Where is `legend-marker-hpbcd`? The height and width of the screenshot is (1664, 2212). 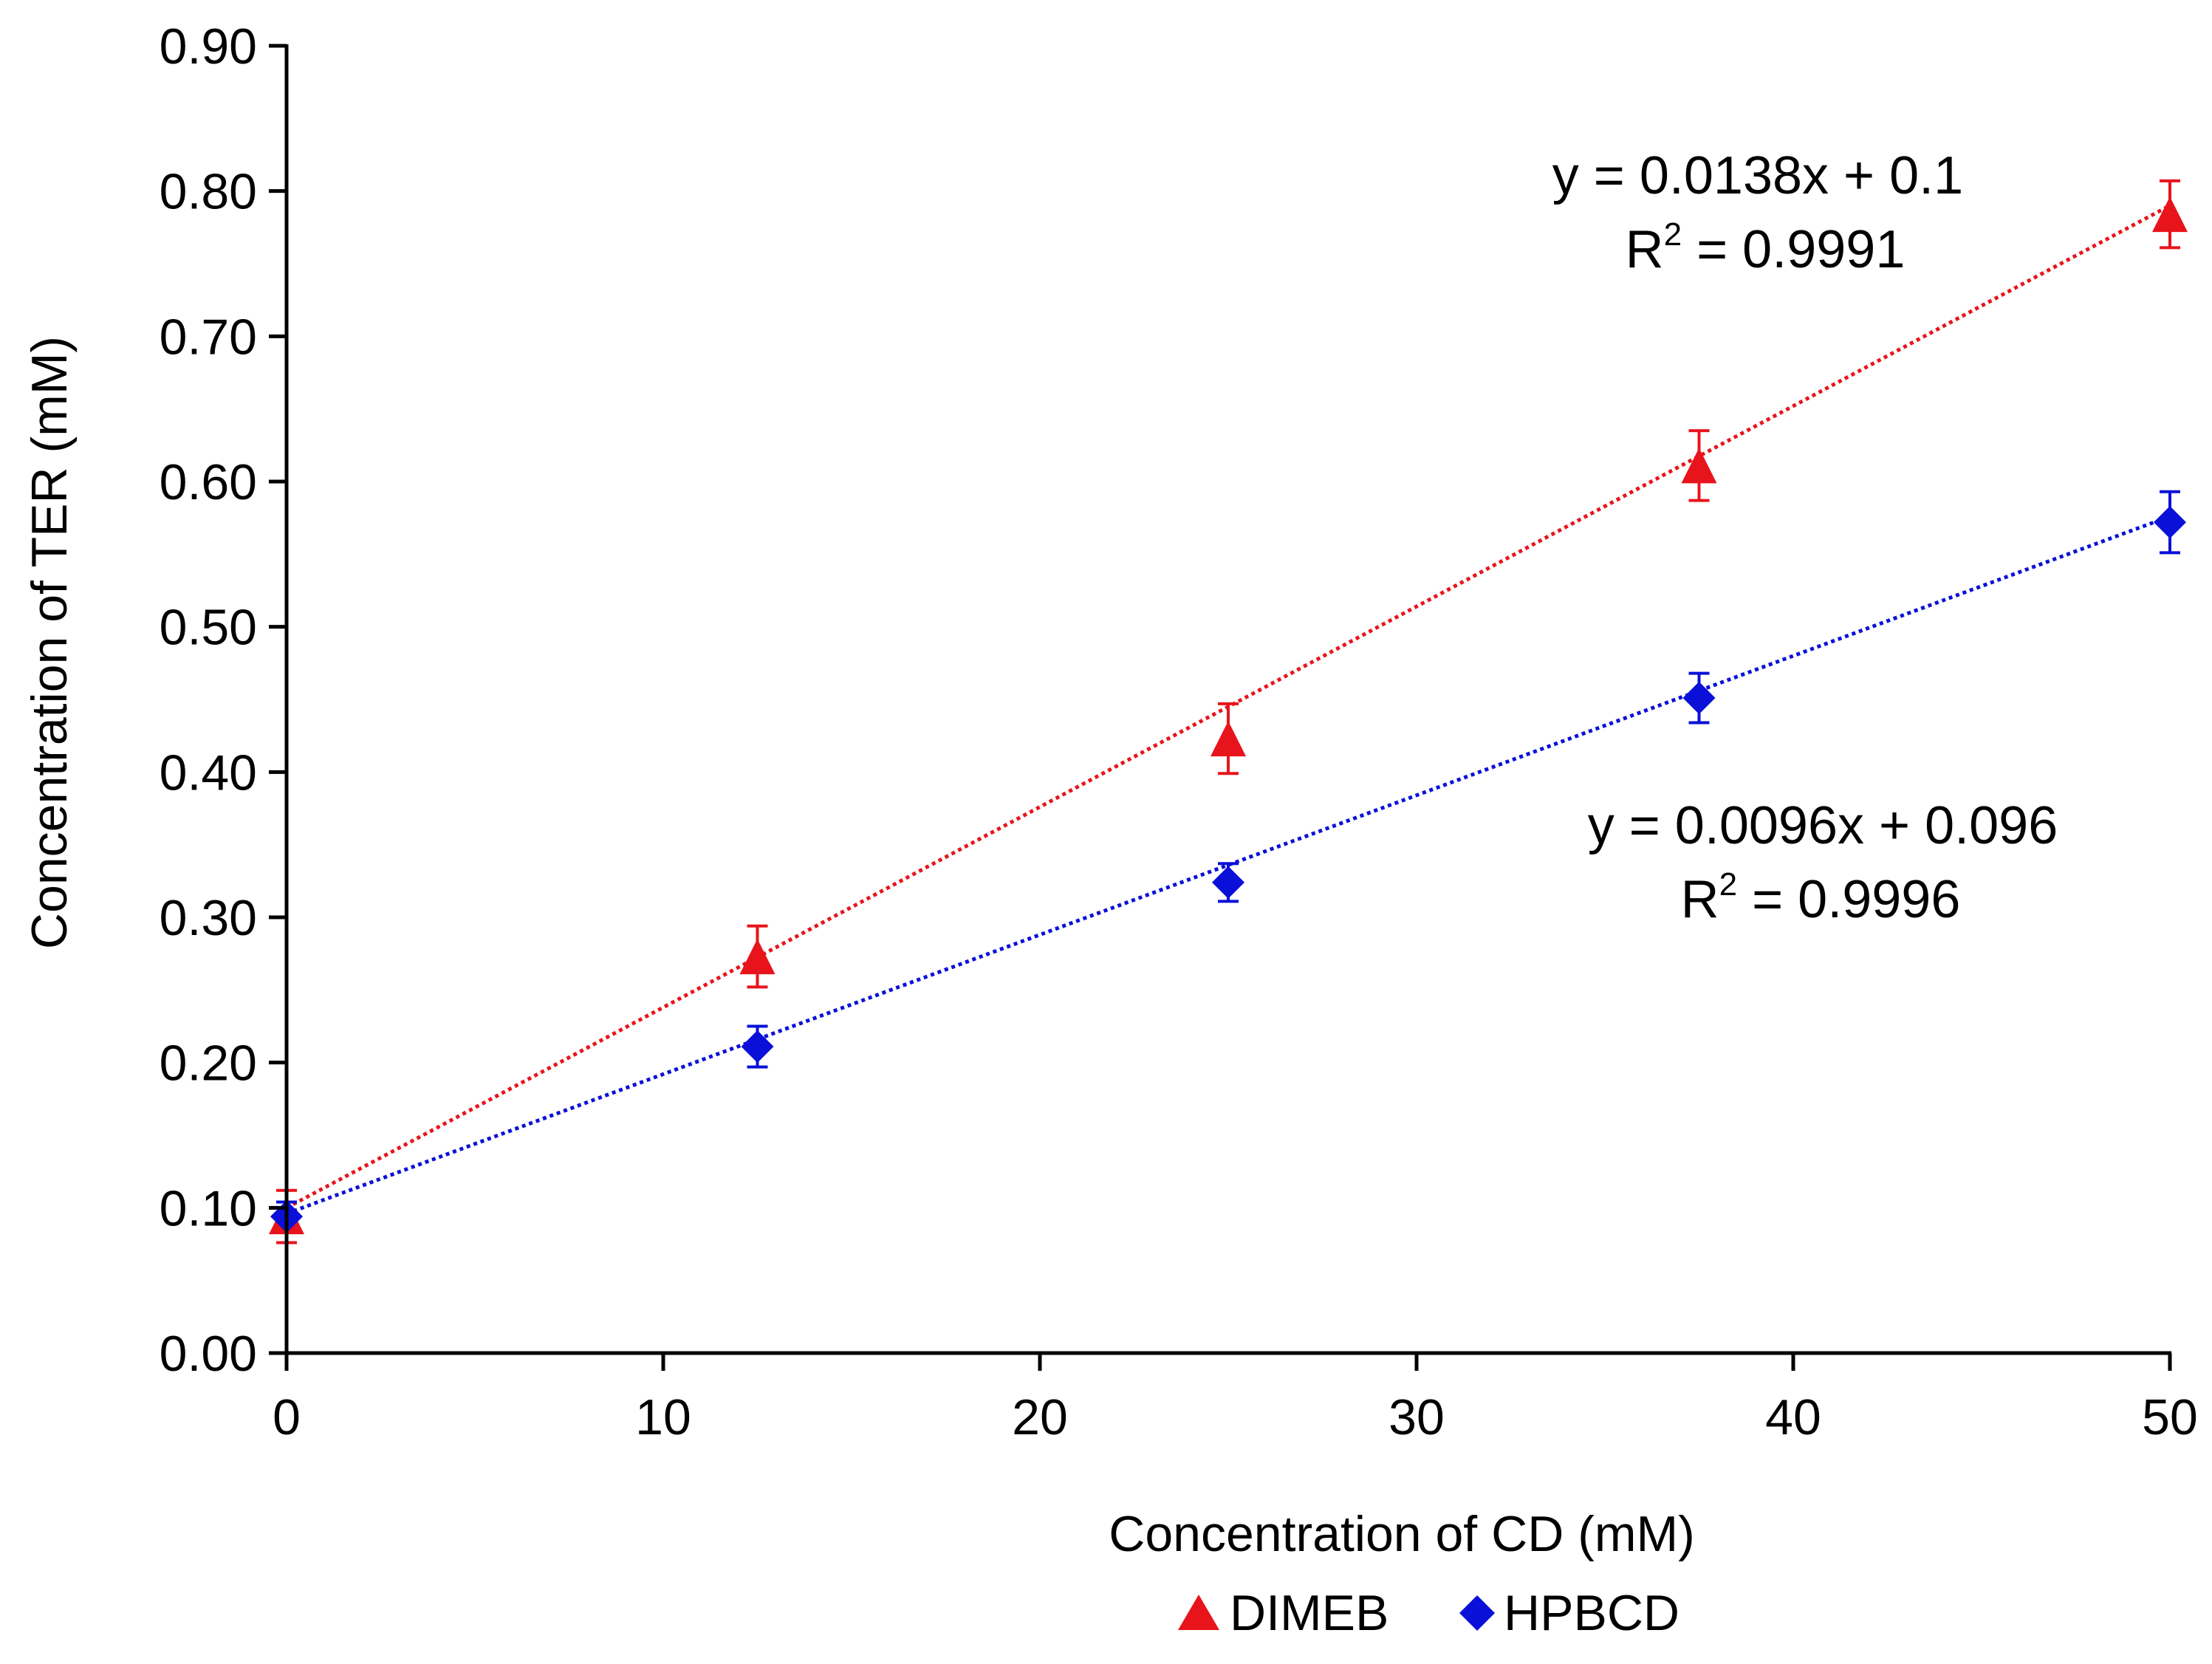 legend-marker-hpbcd is located at coordinates (1477, 1613).